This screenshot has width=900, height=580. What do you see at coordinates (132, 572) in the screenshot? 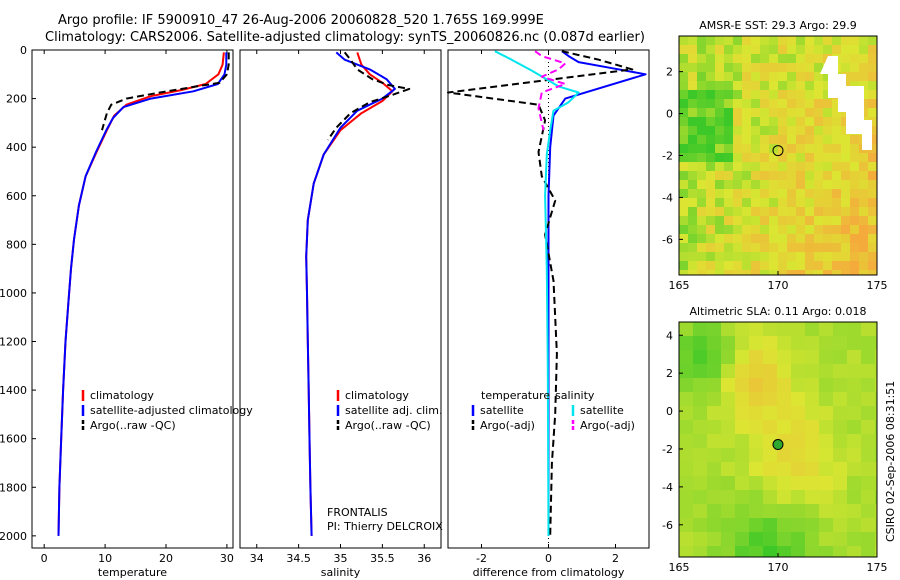
I see `temperature-panel-xlabel: temperature` at bounding box center [132, 572].